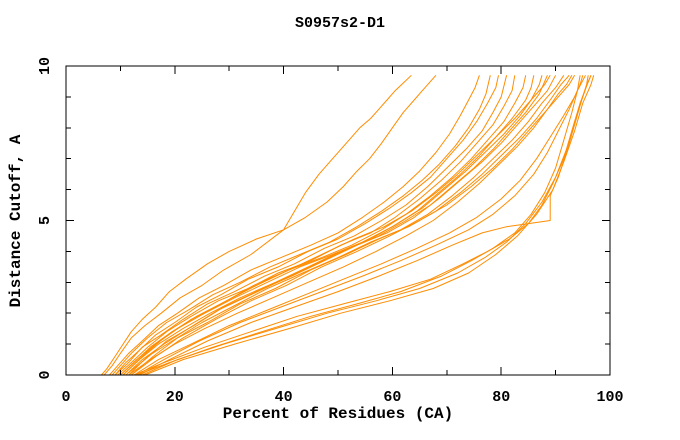  Describe the element at coordinates (175, 397) in the screenshot. I see `x-tick-label: 20` at that location.